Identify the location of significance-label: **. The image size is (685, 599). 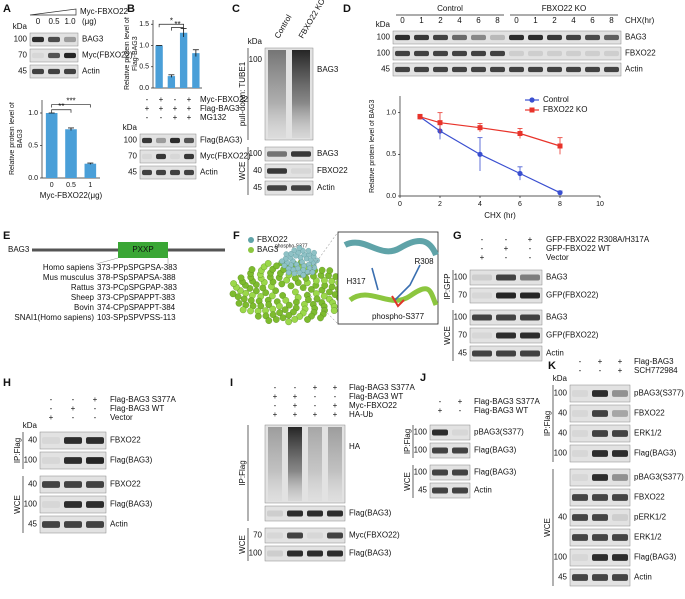
(177, 24).